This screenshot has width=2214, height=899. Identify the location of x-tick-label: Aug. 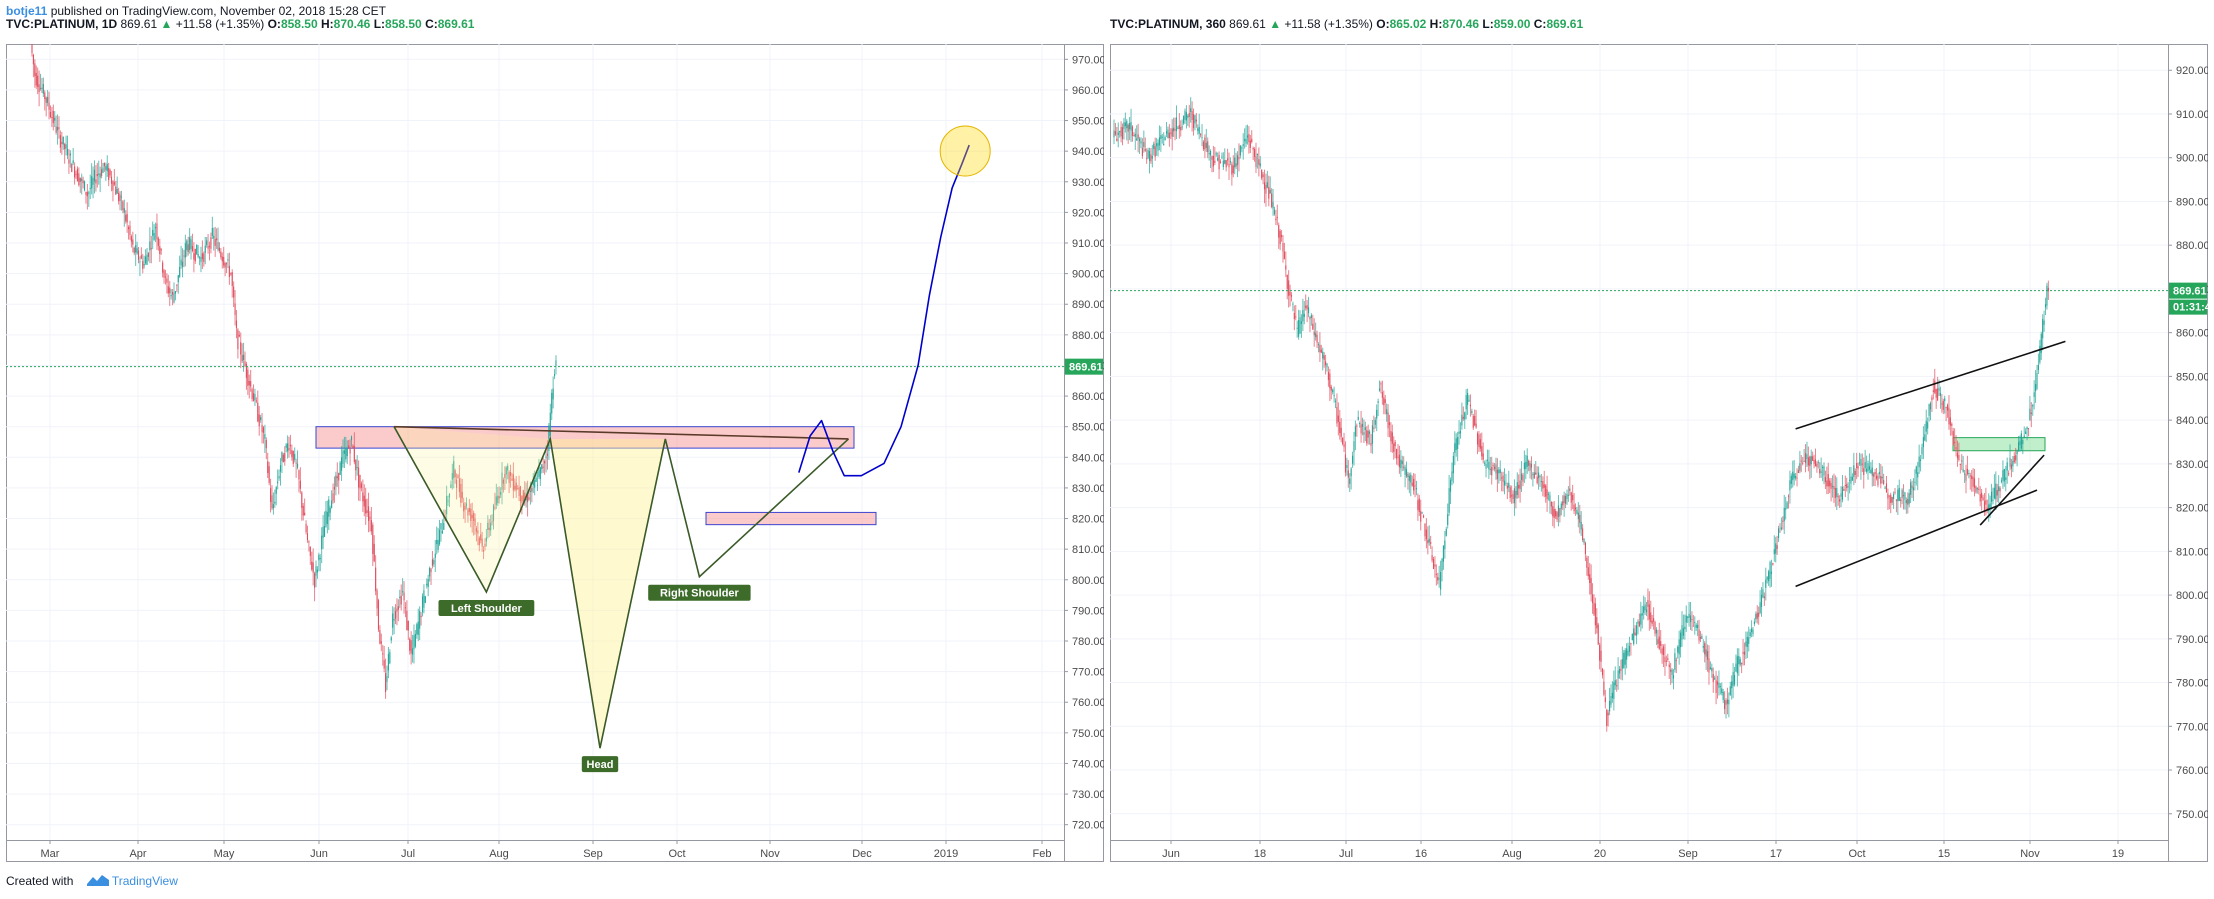
(499, 854).